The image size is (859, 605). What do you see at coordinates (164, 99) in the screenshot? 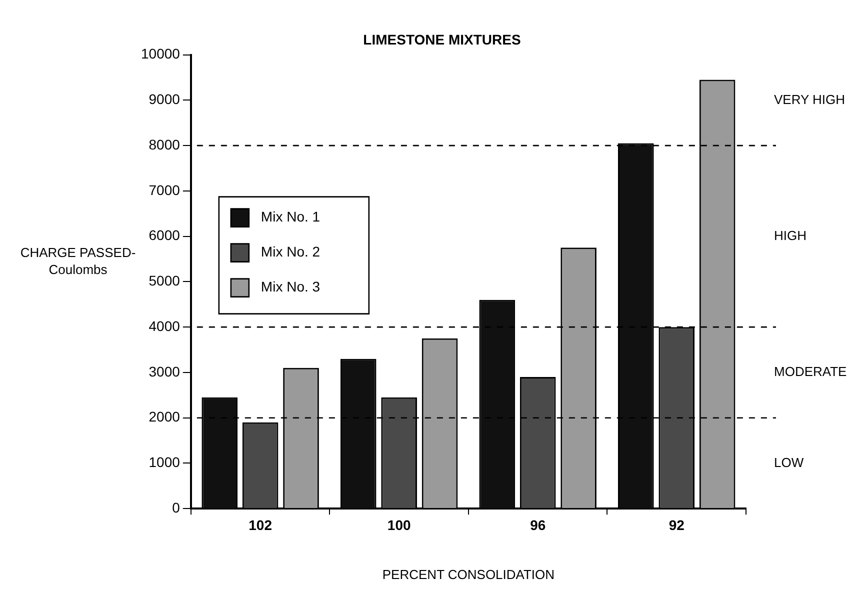
I see `y-tick-label: 9000` at bounding box center [164, 99].